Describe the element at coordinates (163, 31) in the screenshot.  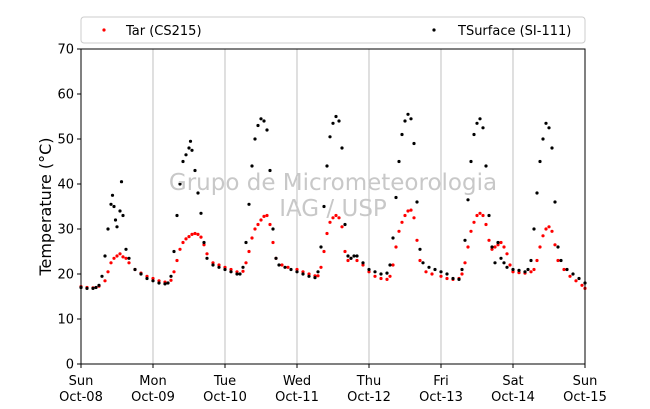
I see `legend-label-tar: Tar (CS215)` at that location.